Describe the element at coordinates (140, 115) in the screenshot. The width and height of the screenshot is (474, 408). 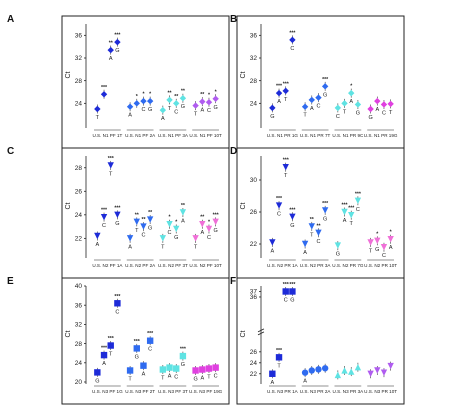
I see `sample-group: U.S. N1 PF 2A A * C * G *` at that location.